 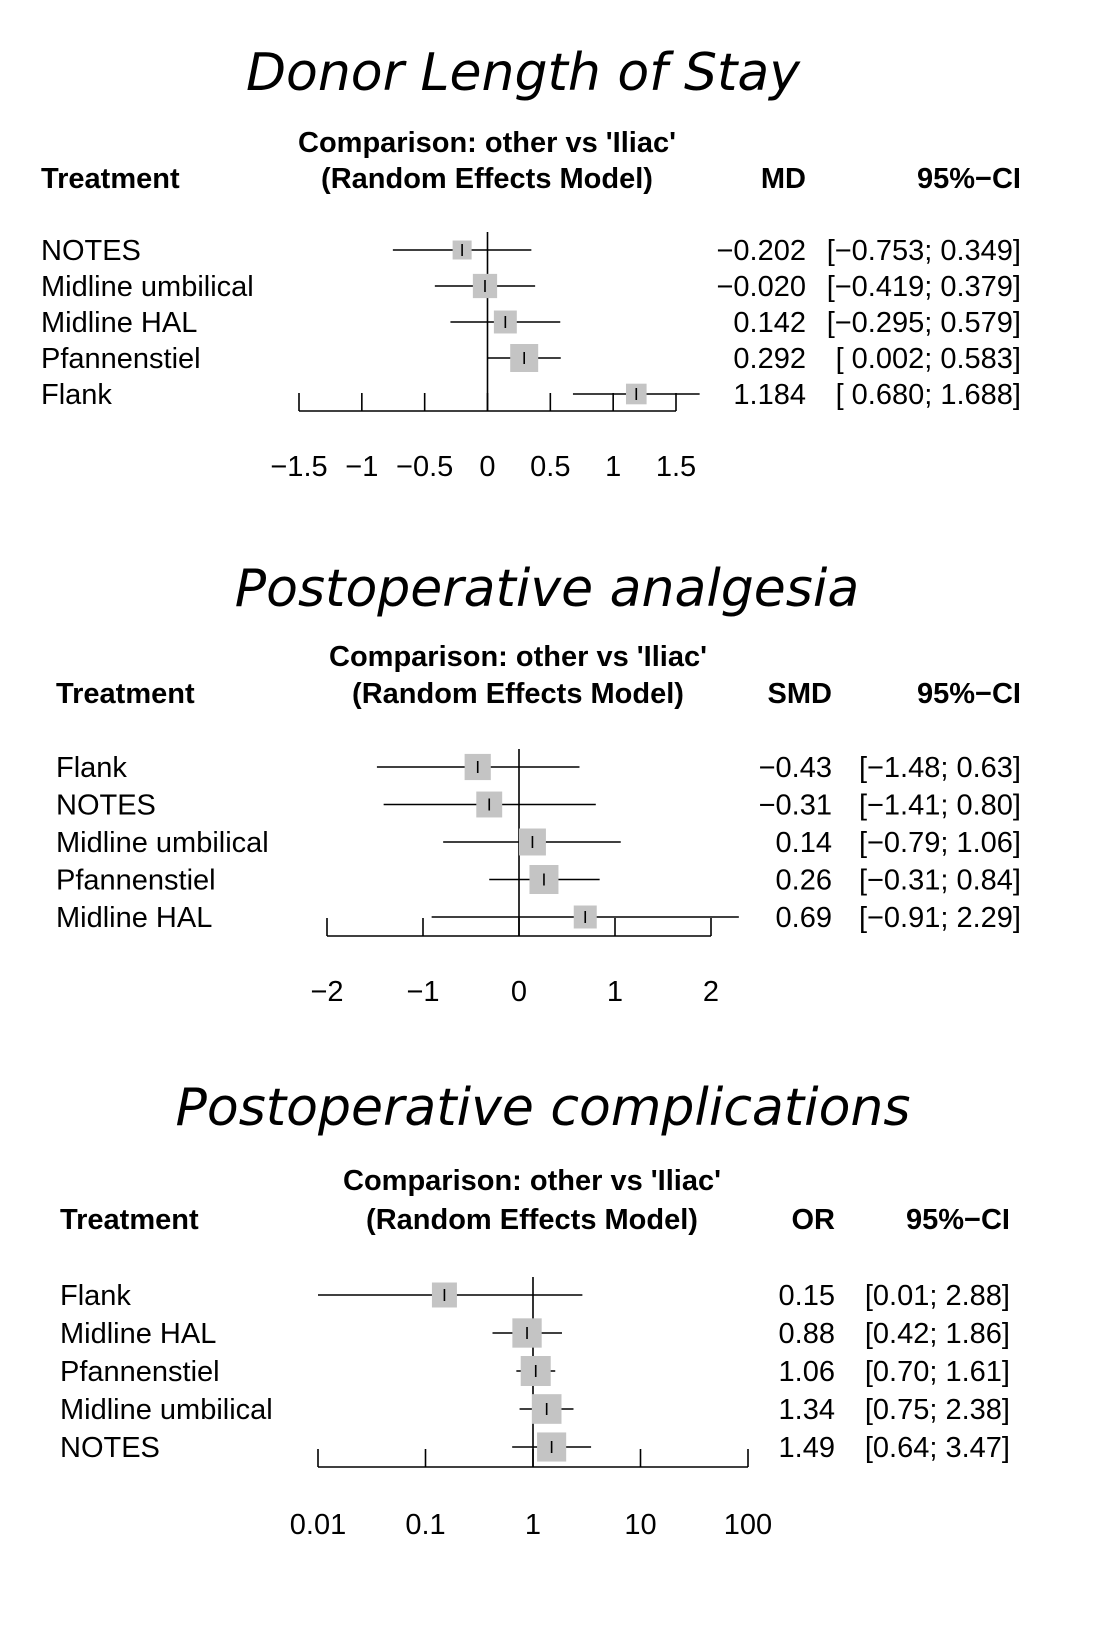 I want to click on confidence-interval-value: [−0.295; 0.579], so click(x=924, y=323).